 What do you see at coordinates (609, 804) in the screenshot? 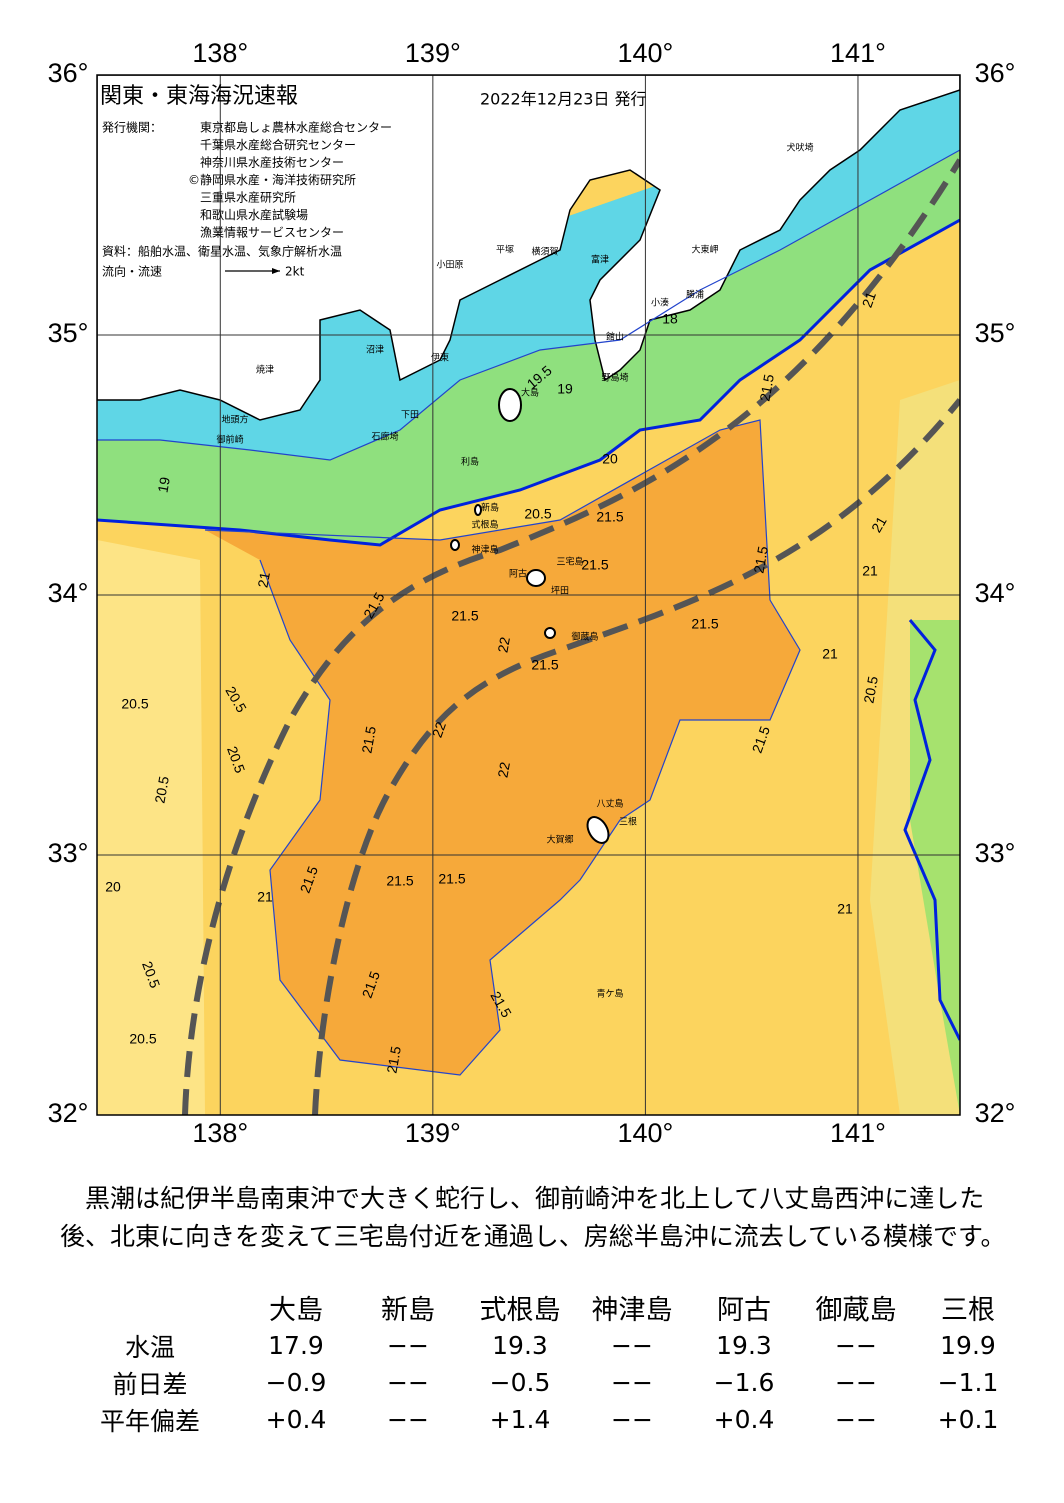
I see `place-name: 八丈島` at bounding box center [609, 804].